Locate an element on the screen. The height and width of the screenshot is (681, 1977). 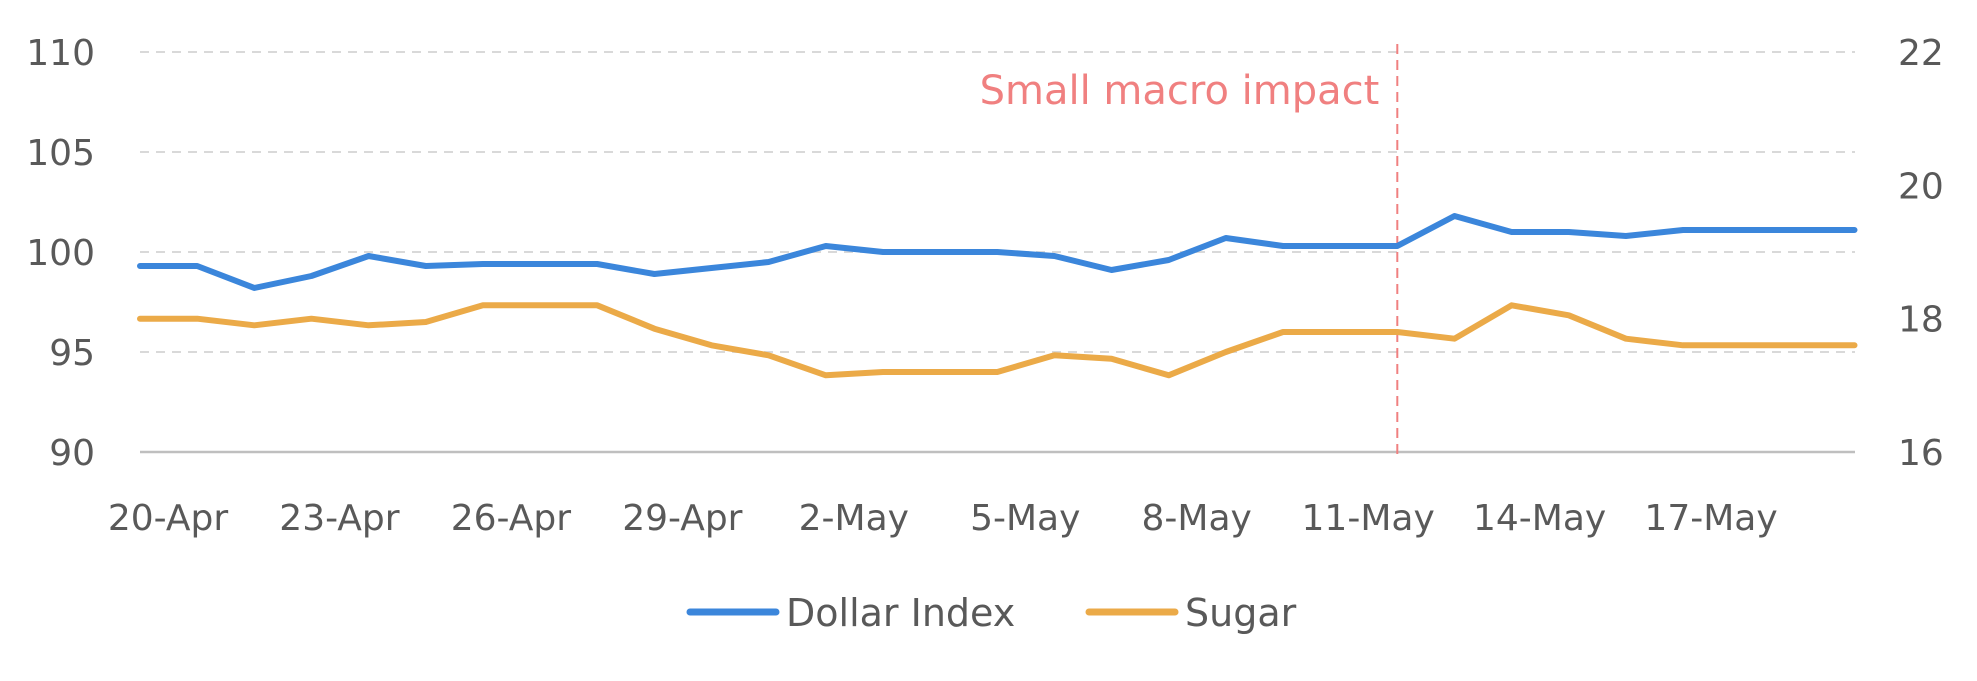
x-tick-label: 5-May is located at coordinates (1025, 518).